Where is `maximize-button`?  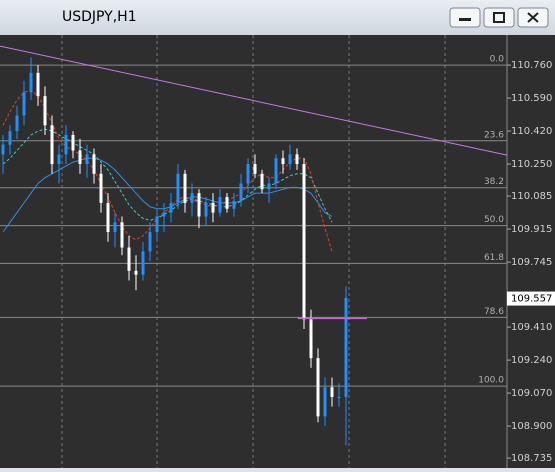
maximize-button is located at coordinates (499, 17).